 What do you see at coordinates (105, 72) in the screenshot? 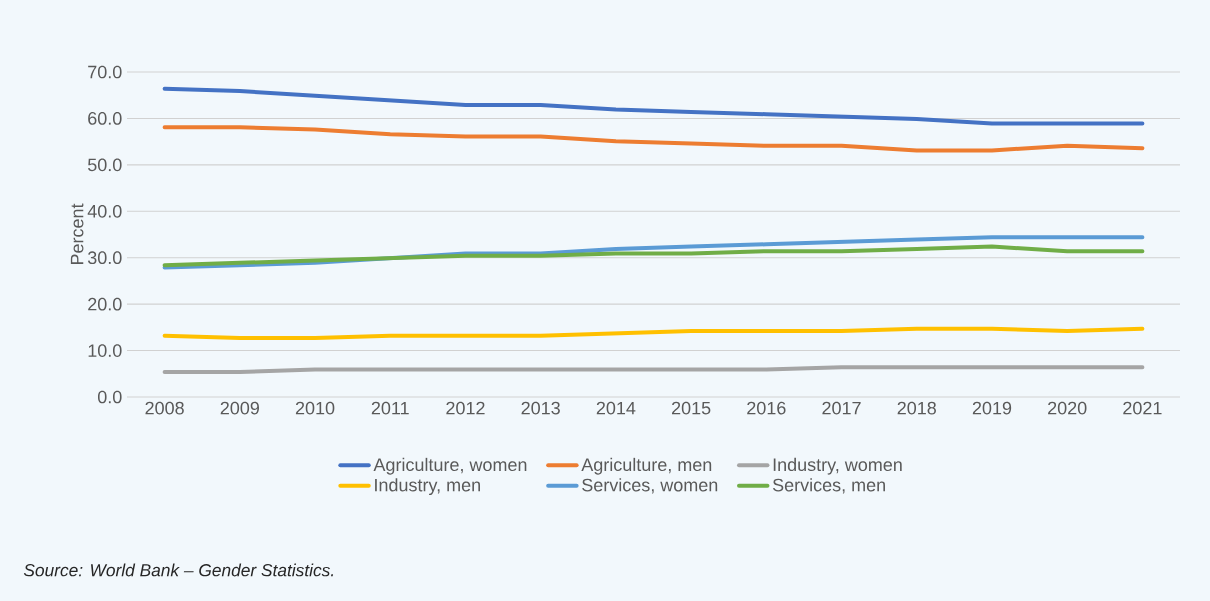
I see `y-tick-label: 70.0` at bounding box center [105, 72].